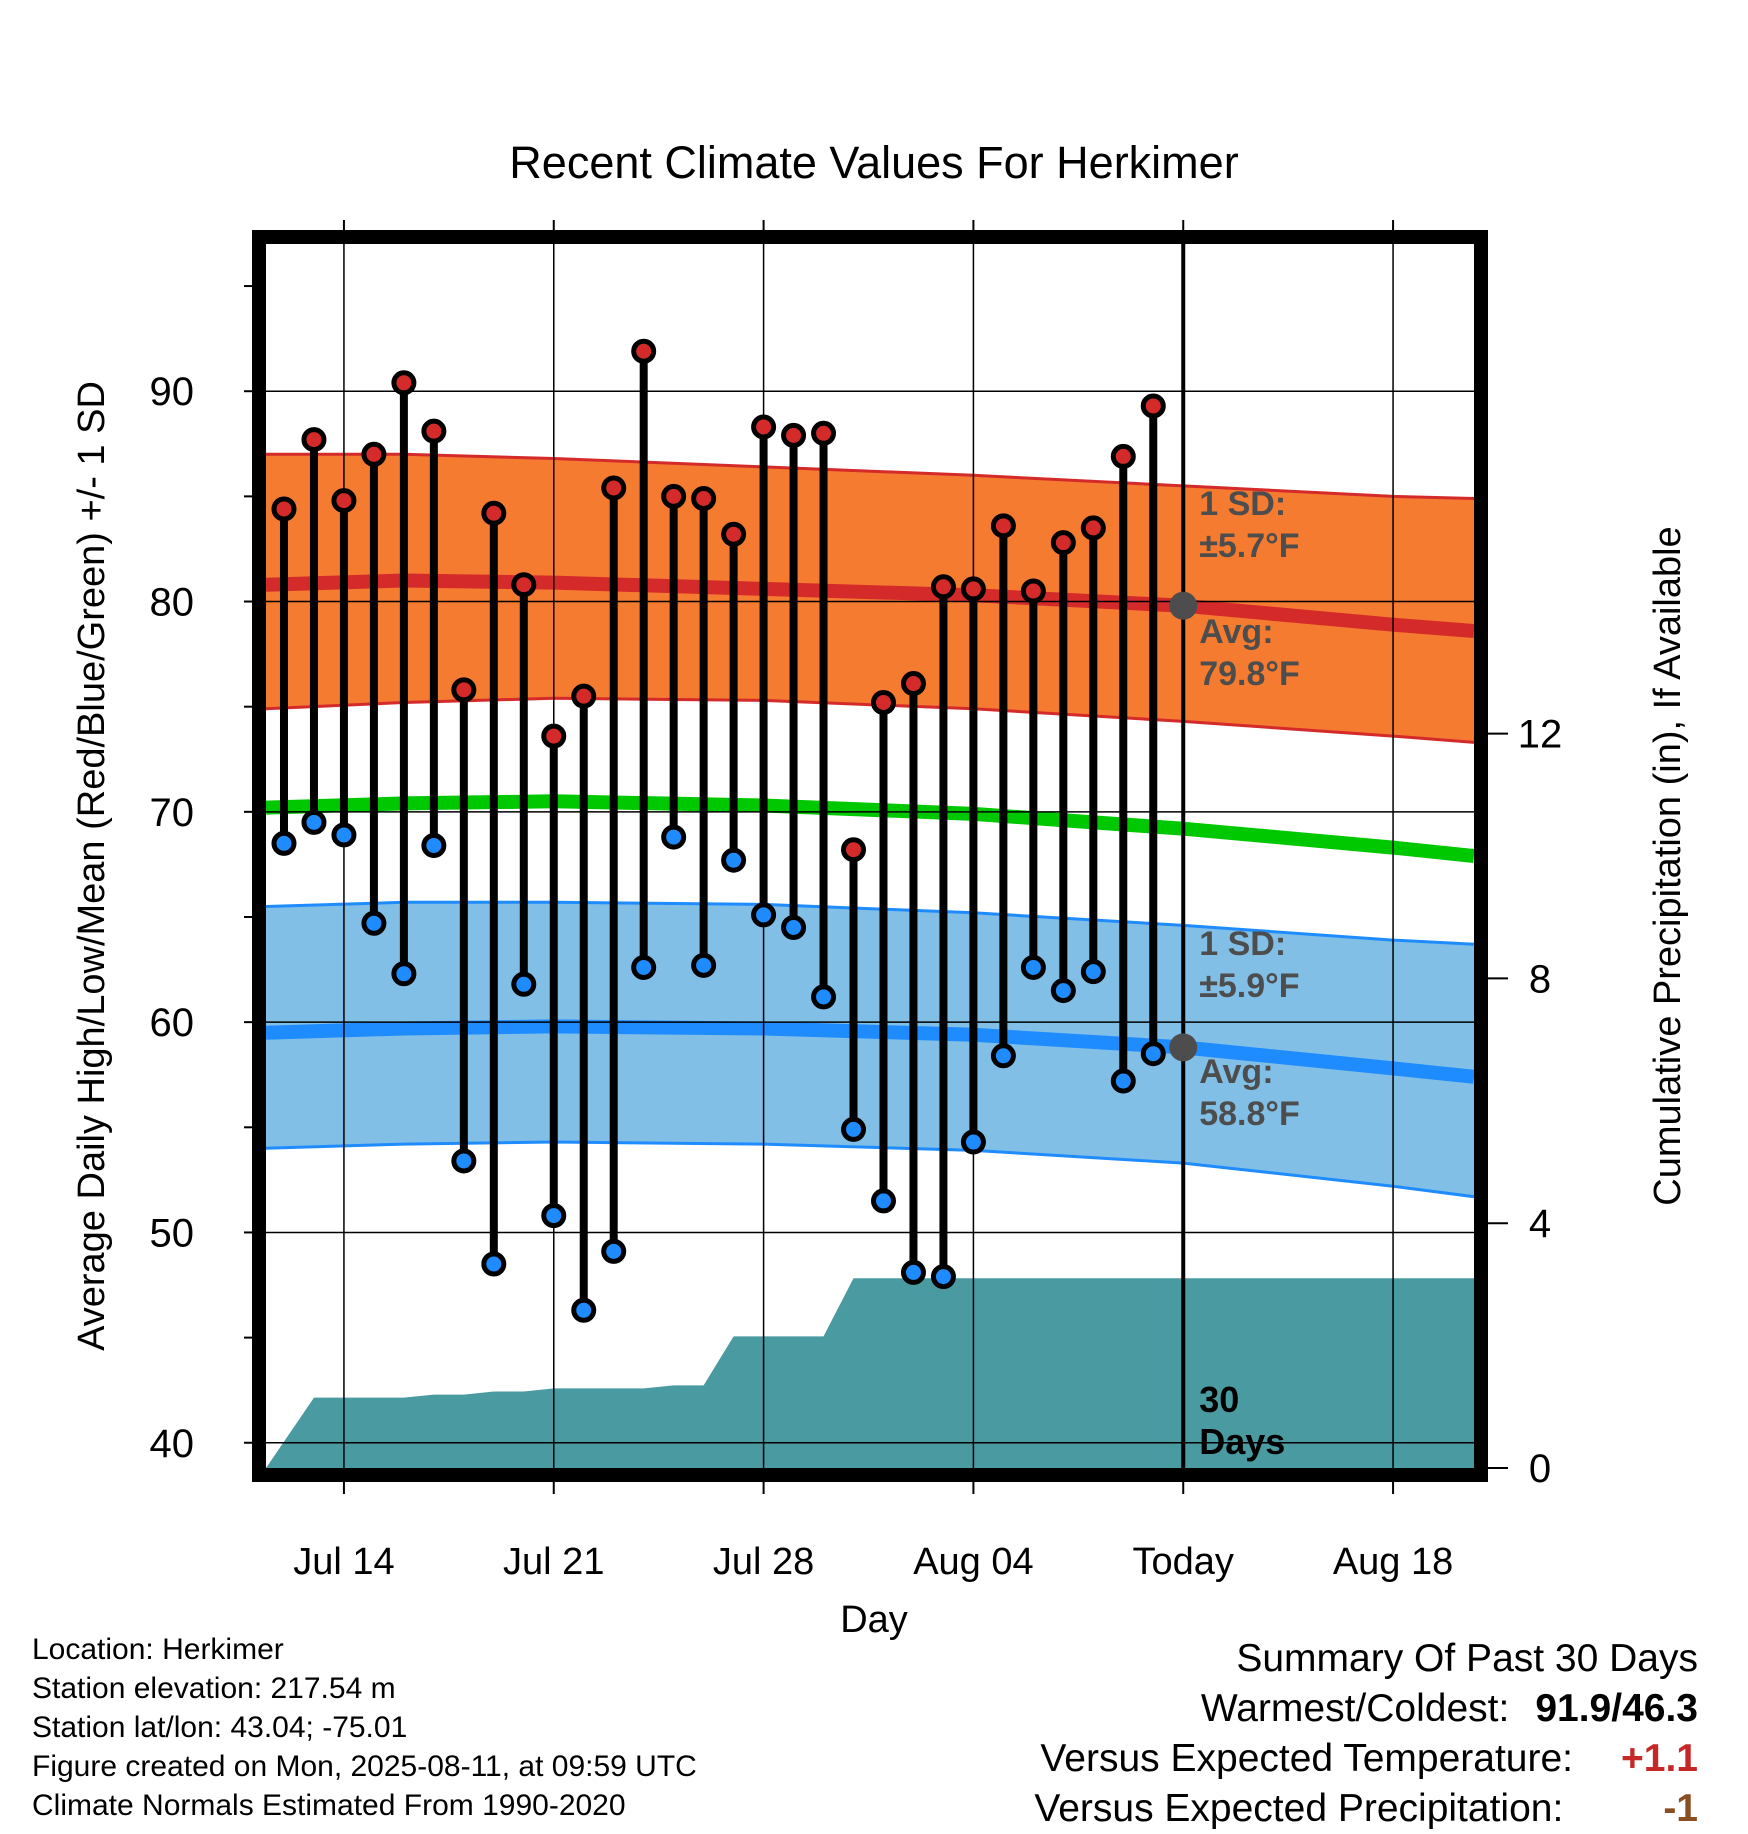 Image resolution: width=1748 pixels, height=1834 pixels. What do you see at coordinates (553, 1562) in the screenshot?
I see `x-tick-label: Jul 21` at bounding box center [553, 1562].